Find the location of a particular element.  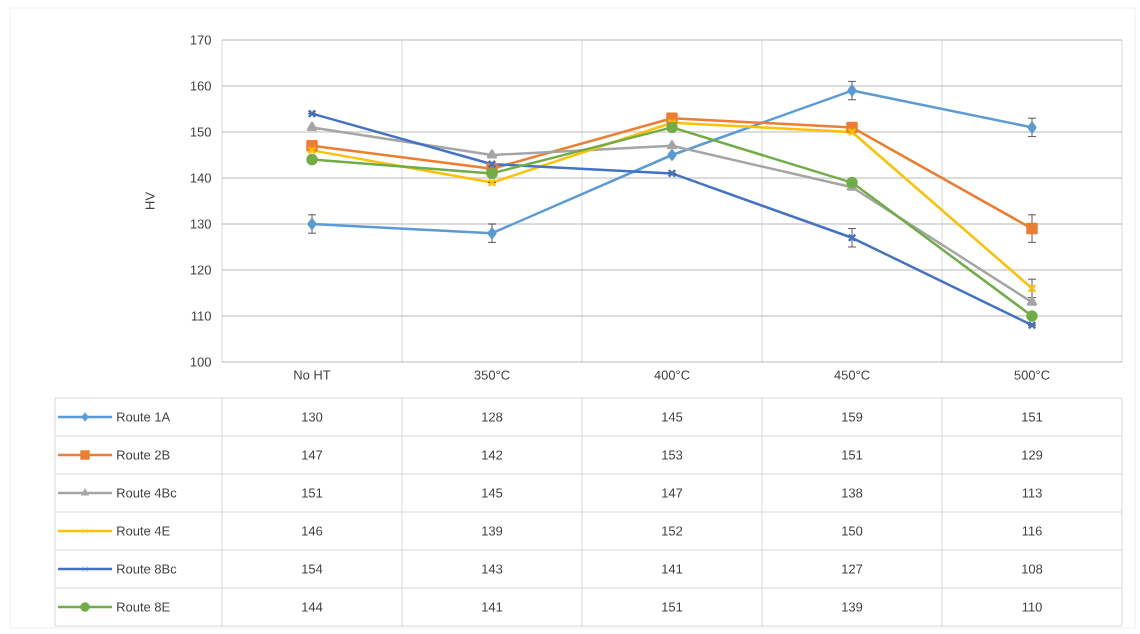

data-label: 144 is located at coordinates (312, 607).